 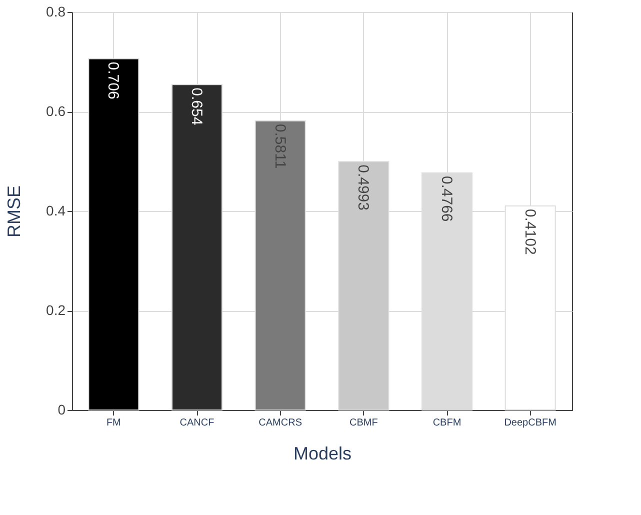 What do you see at coordinates (446, 199) in the screenshot?
I see `data-label: 0.4766` at bounding box center [446, 199].